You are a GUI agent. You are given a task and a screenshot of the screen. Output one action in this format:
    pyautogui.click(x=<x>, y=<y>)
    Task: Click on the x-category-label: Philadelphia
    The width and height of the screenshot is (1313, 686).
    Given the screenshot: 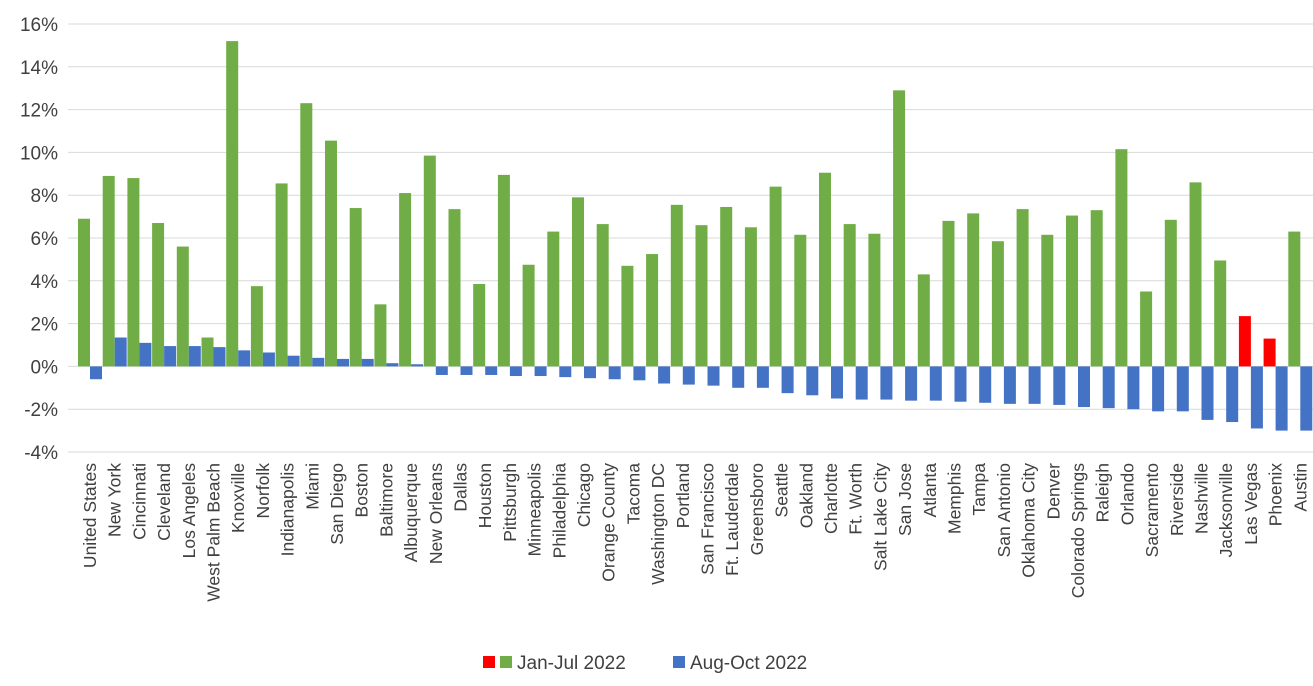 What is the action you would take?
    pyautogui.click(x=559, y=511)
    